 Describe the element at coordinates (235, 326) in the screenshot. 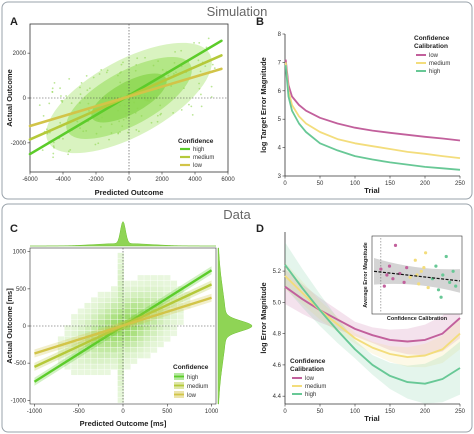

I see `panel-c-right-marginal` at that location.